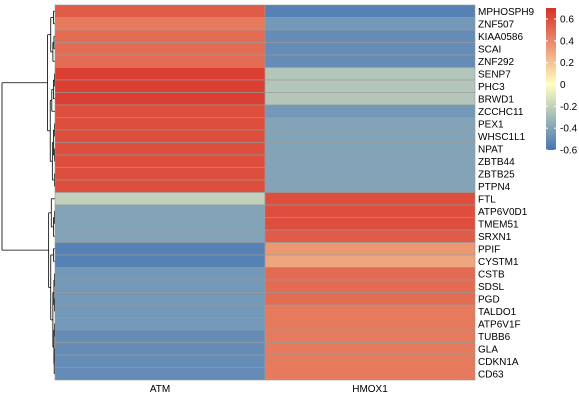 Image resolution: width=579 pixels, height=405 pixels. I want to click on column-labels: ATM HMOX1, so click(269, 389).